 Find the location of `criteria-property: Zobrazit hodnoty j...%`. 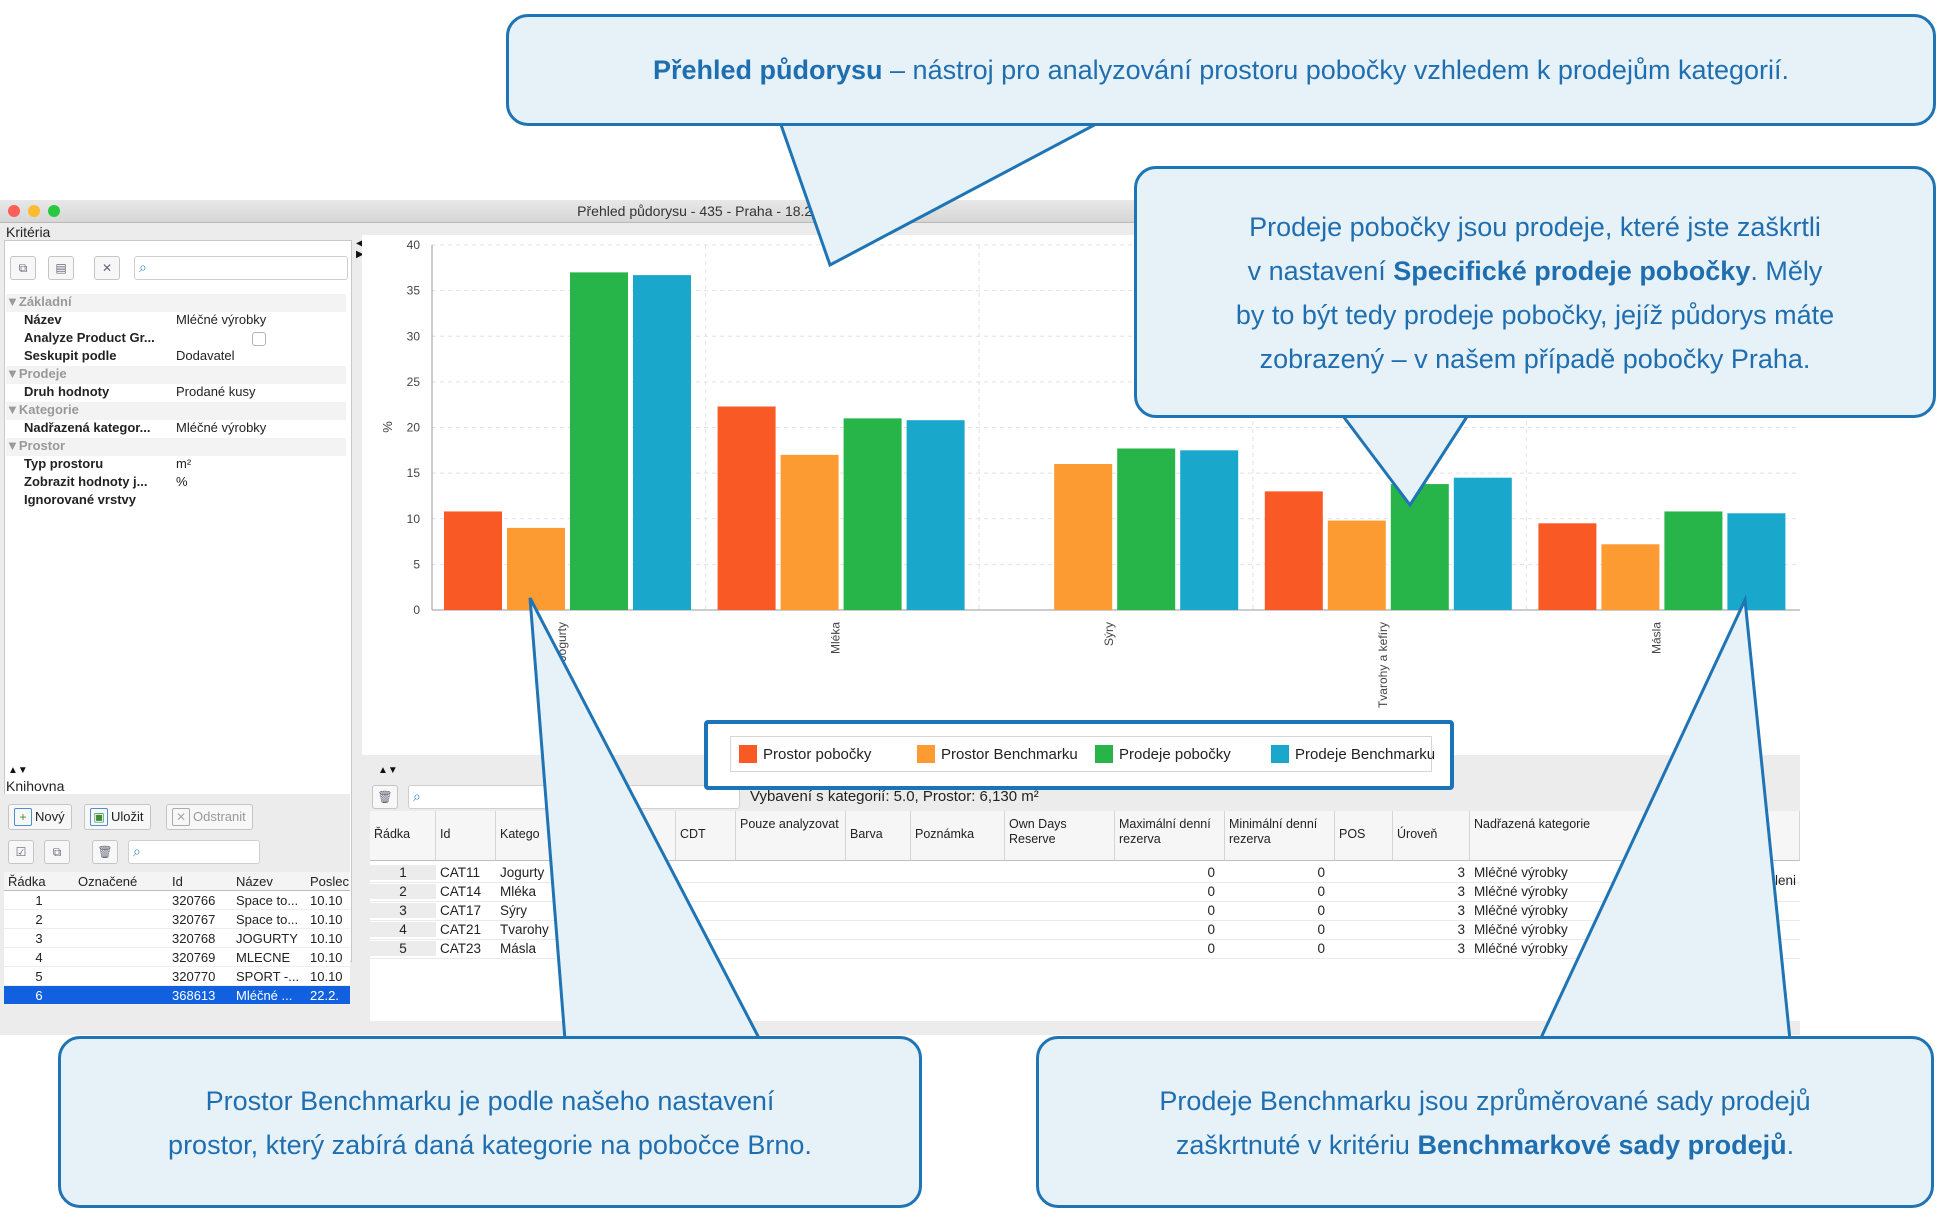

criteria-property: Zobrazit hodnoty j...% is located at coordinates (176, 483).